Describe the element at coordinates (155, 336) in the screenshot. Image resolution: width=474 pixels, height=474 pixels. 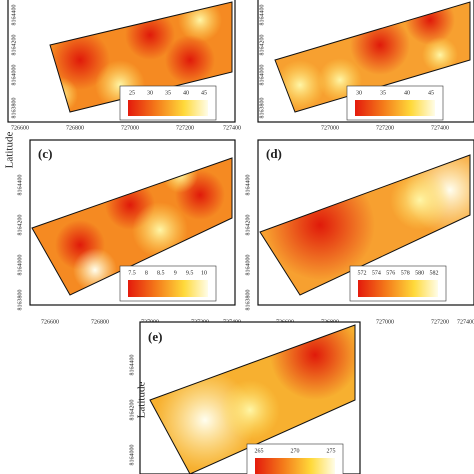
I see `panel-label: (e)` at that location.